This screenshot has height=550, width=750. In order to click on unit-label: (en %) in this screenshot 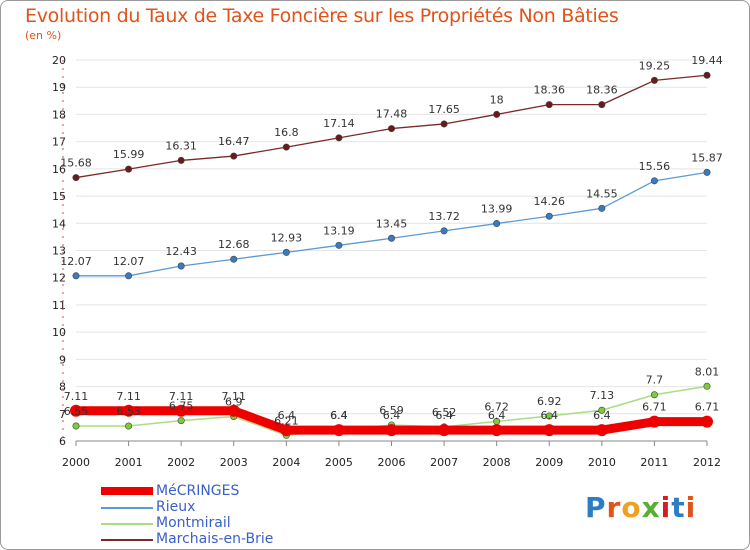, I will do `click(43, 35)`.